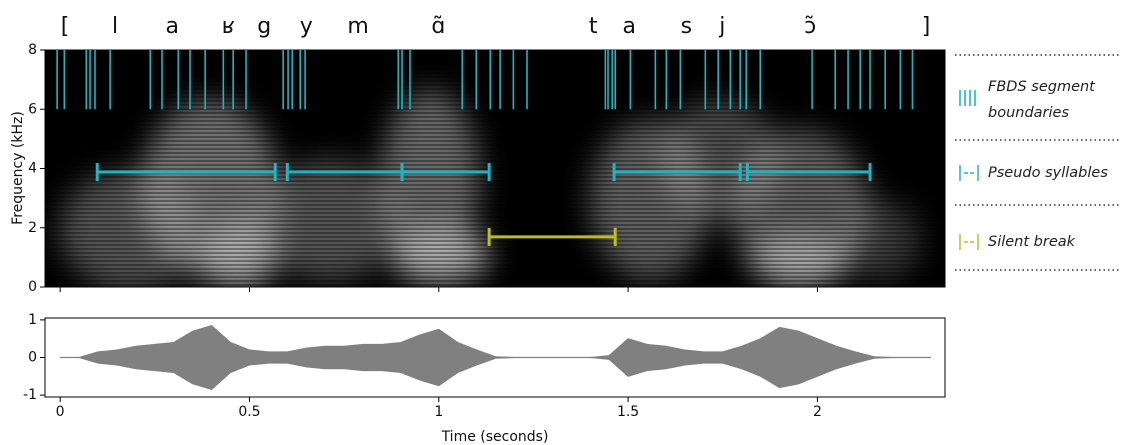 Image resolution: width=1123 pixels, height=445 pixels. What do you see at coordinates (495, 341) in the screenshot?
I see `waveform-upper` at bounding box center [495, 341].